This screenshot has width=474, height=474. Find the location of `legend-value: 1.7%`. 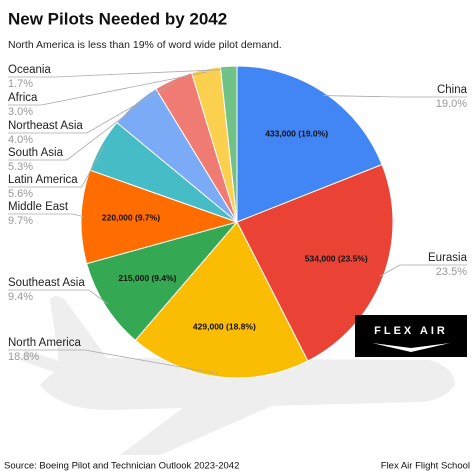

legend-value: 1.7% is located at coordinates (20, 84).